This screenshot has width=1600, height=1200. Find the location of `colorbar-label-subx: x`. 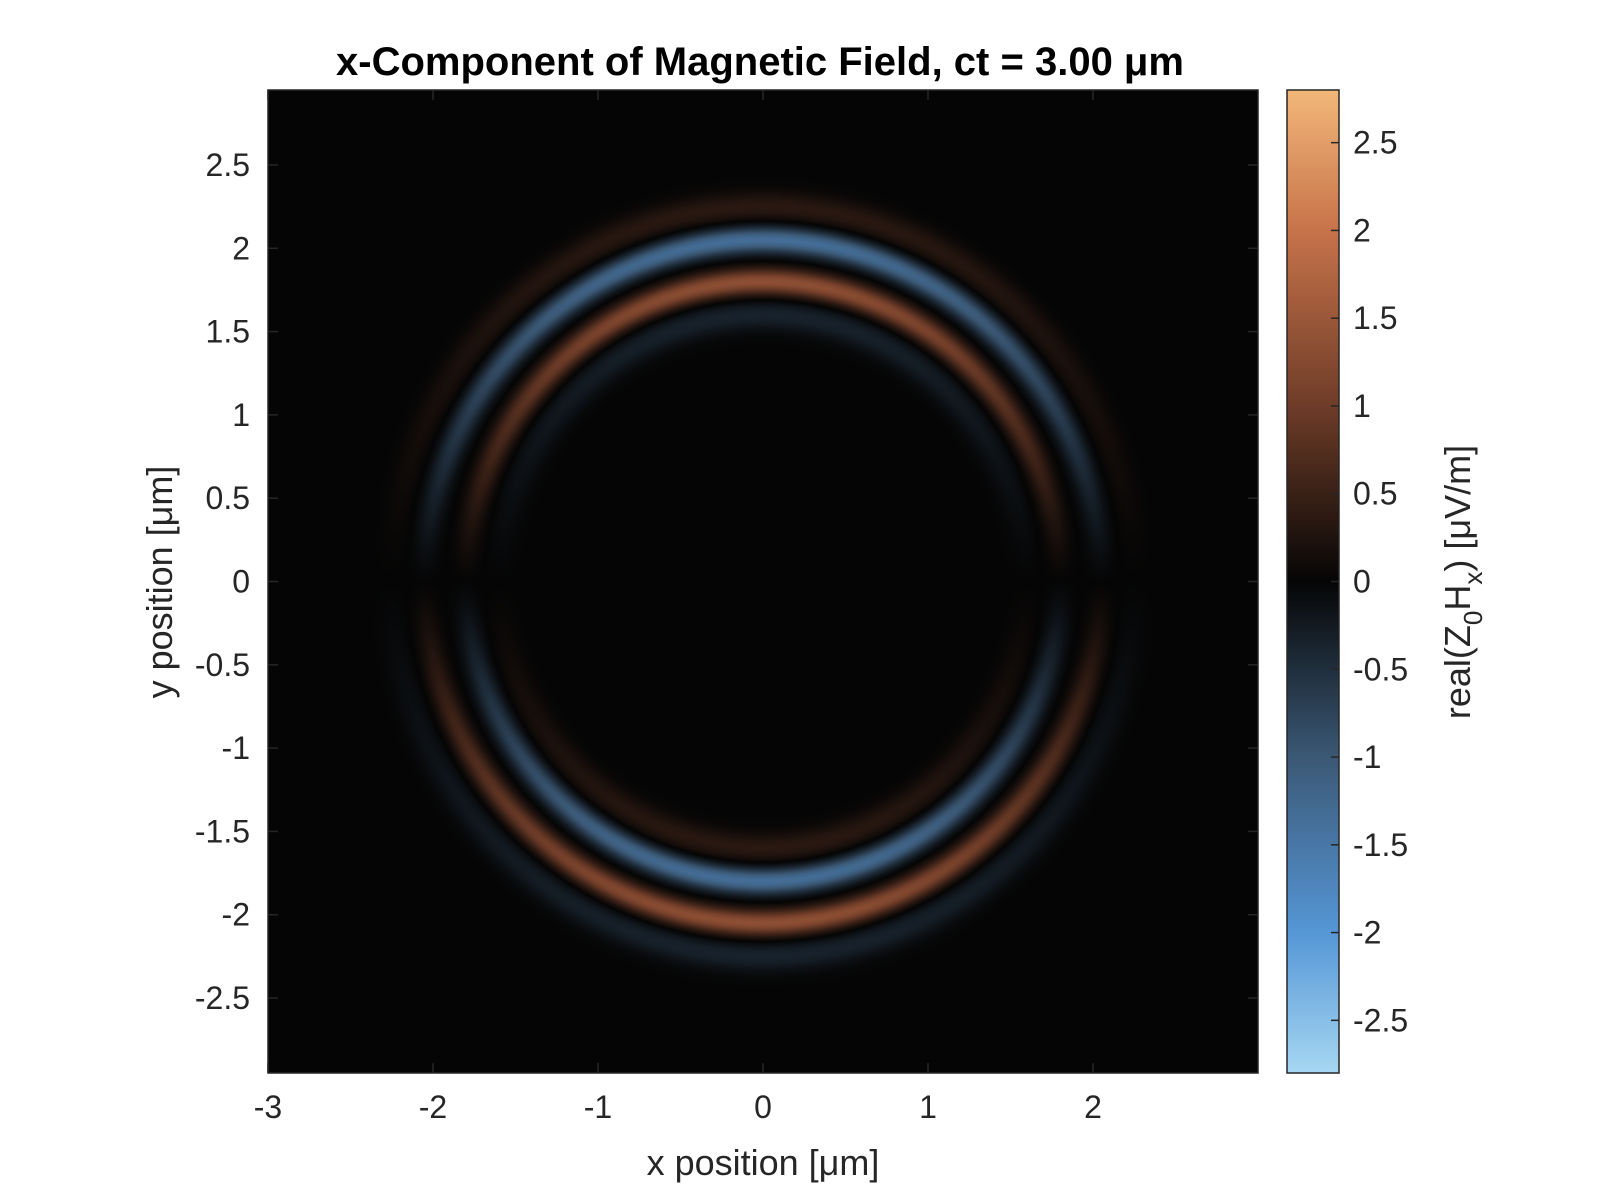

colorbar-label-subx: x is located at coordinates (1473, 578).